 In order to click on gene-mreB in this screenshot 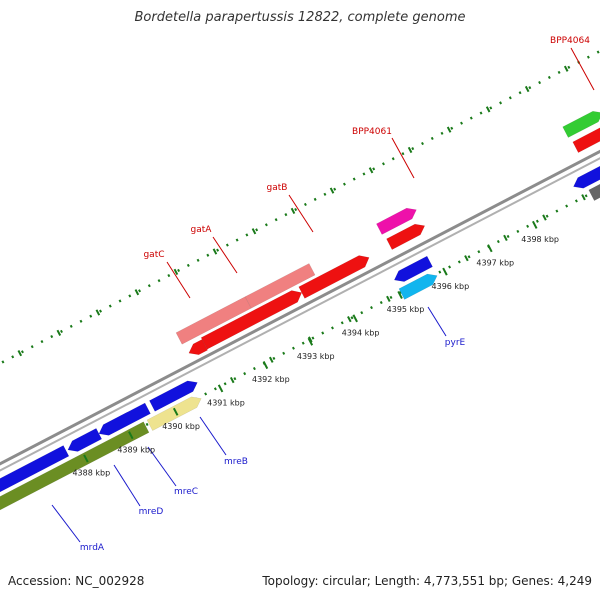, I will do `click(173, 396)`.